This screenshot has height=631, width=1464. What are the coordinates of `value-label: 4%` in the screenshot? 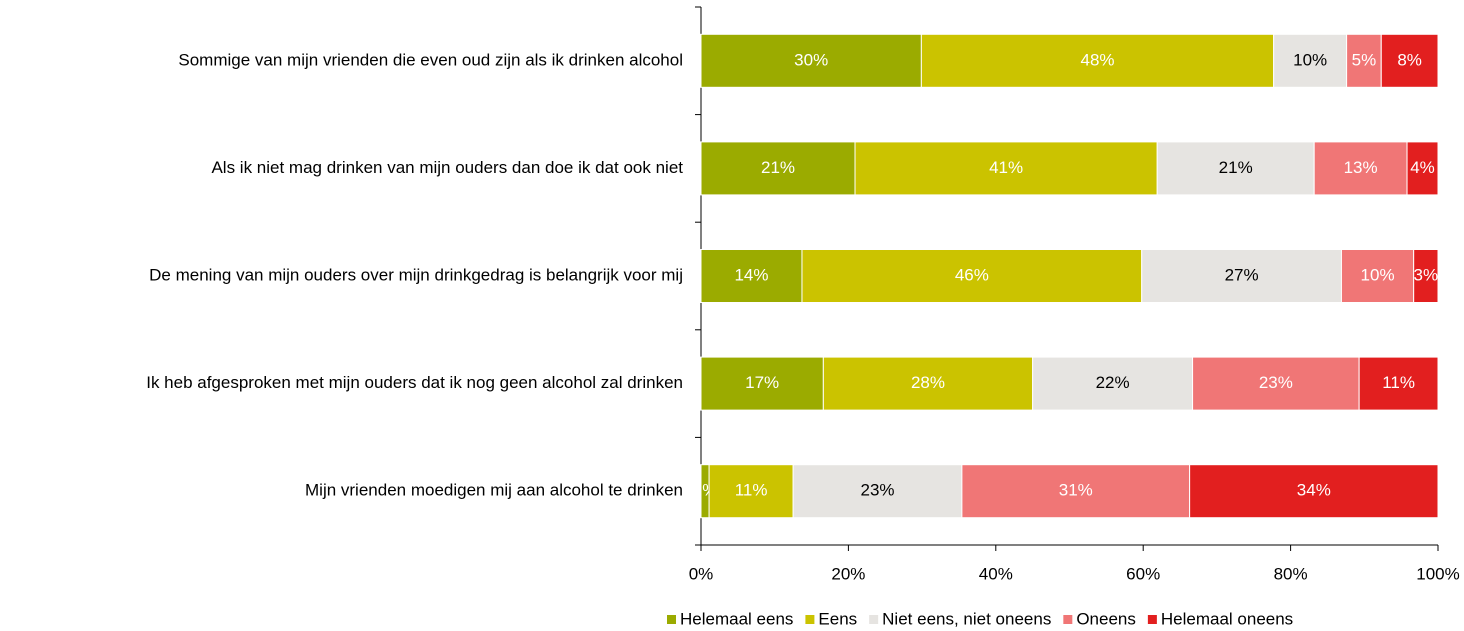 It's located at (1422, 167).